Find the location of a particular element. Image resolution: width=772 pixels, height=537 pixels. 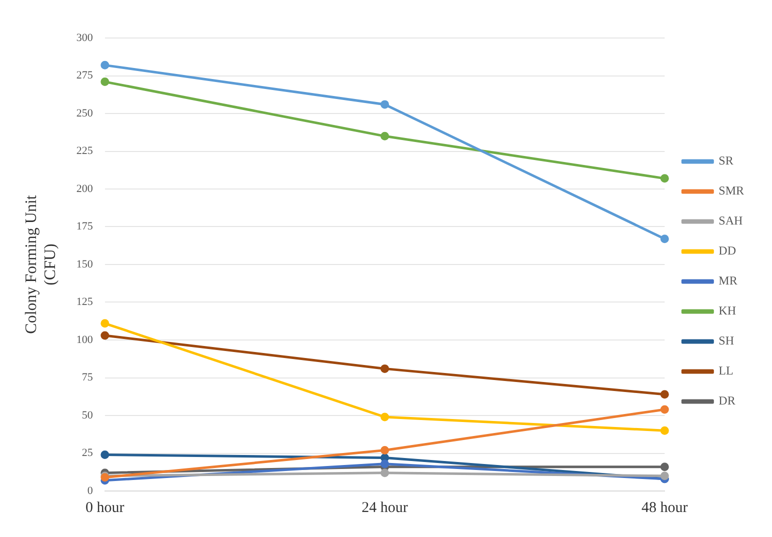

x-tick-label: 0 hour is located at coordinates (105, 508).